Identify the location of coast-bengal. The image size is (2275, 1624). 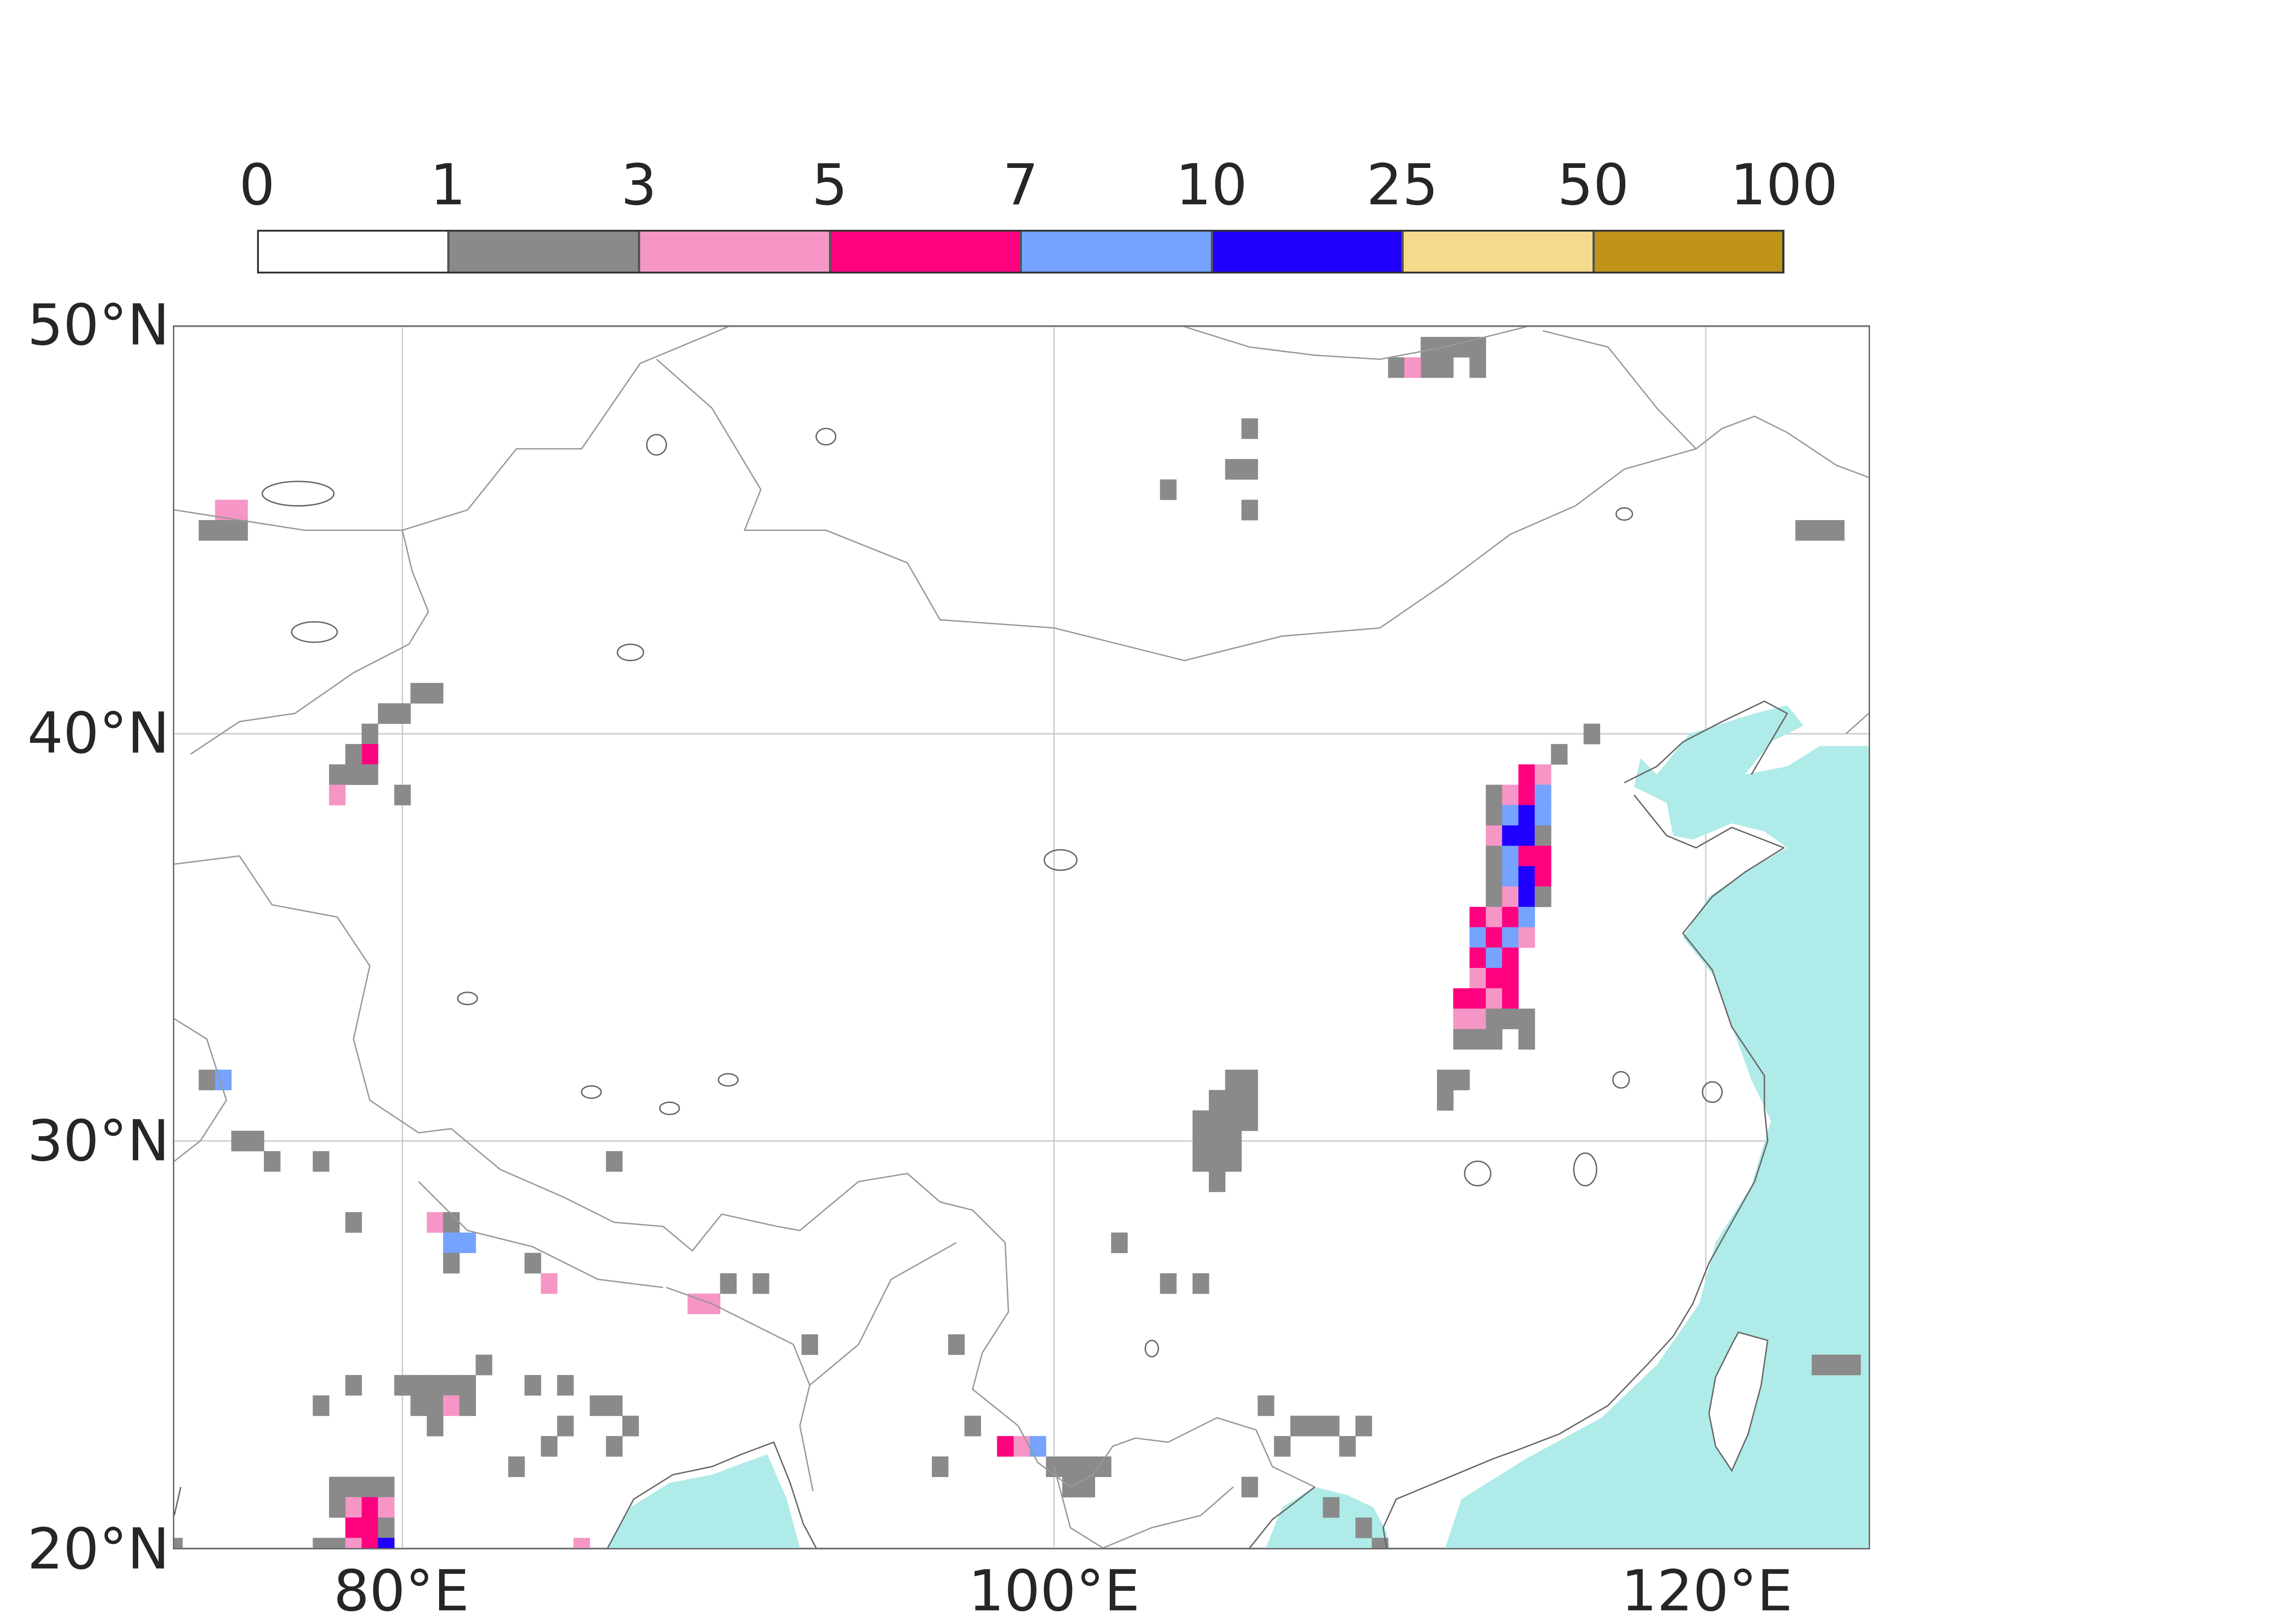
(712, 1494).